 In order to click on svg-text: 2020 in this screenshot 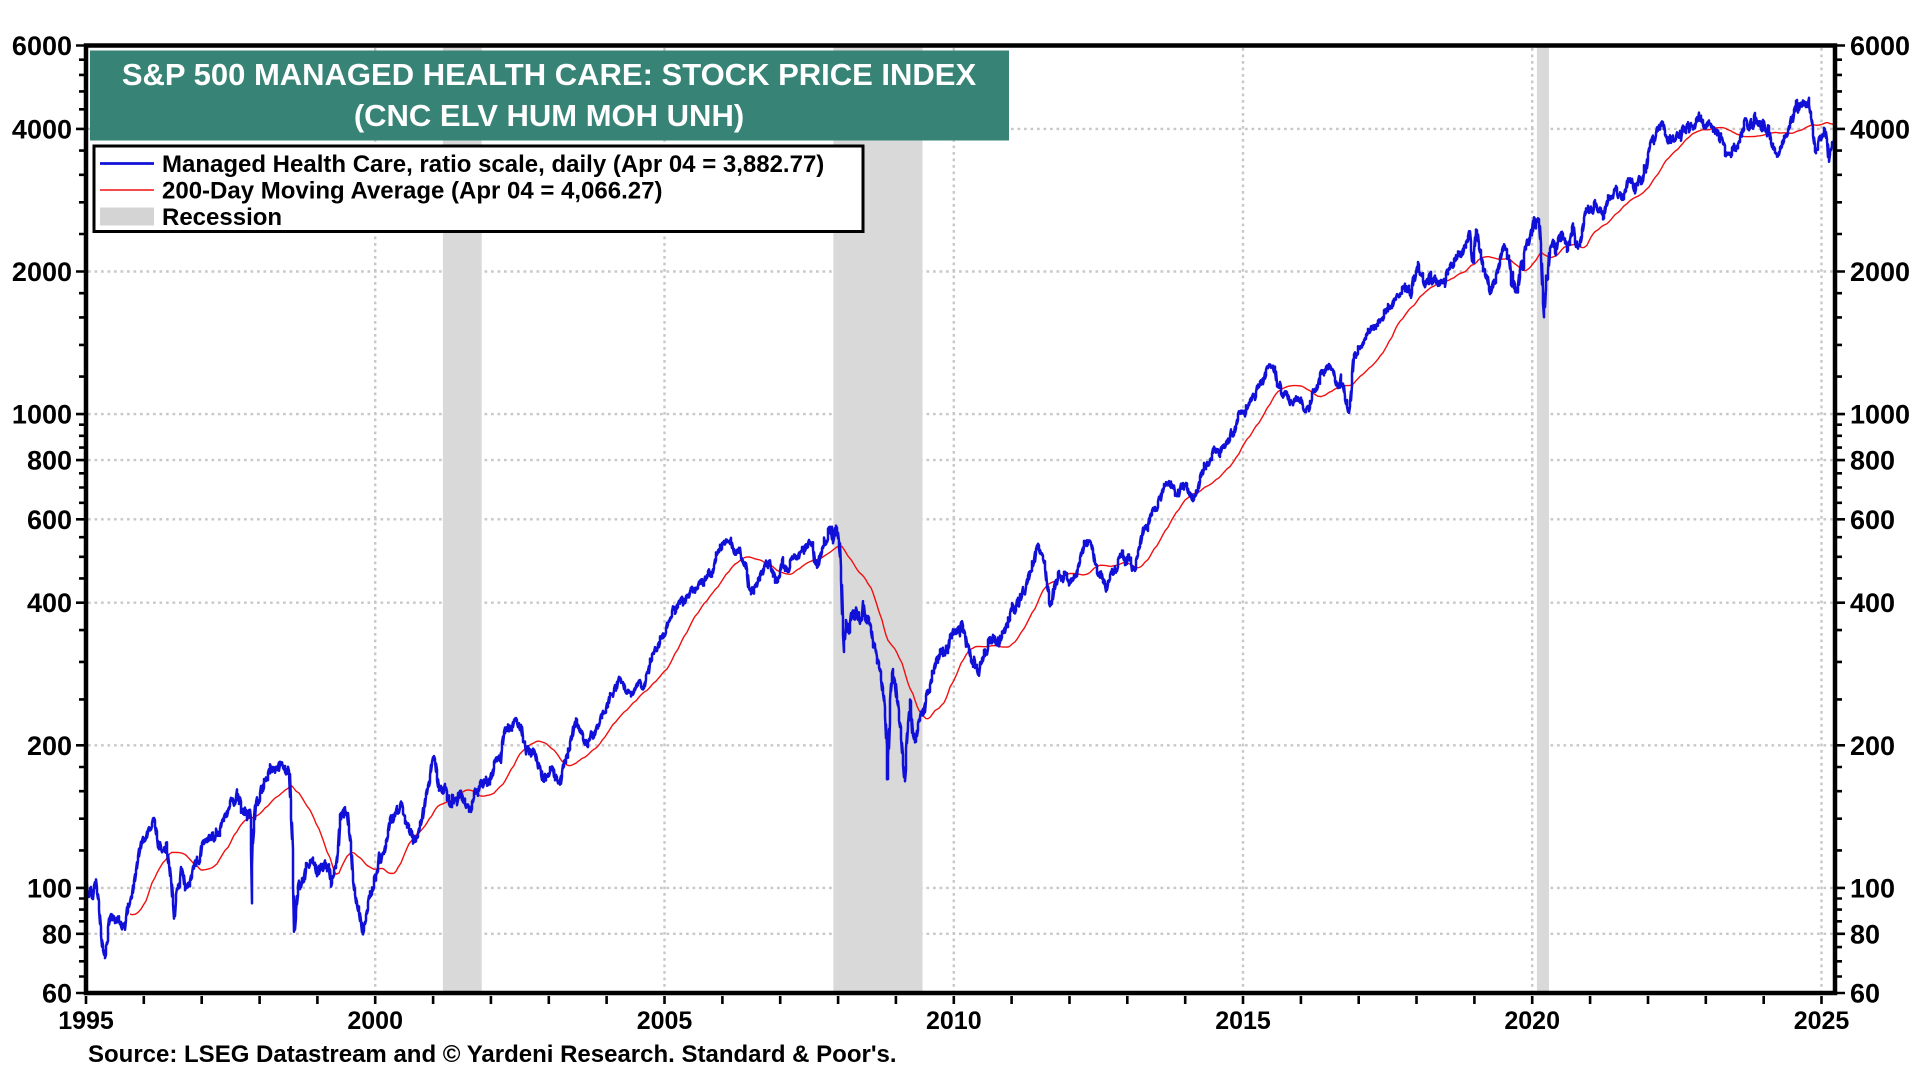, I will do `click(1532, 1021)`.